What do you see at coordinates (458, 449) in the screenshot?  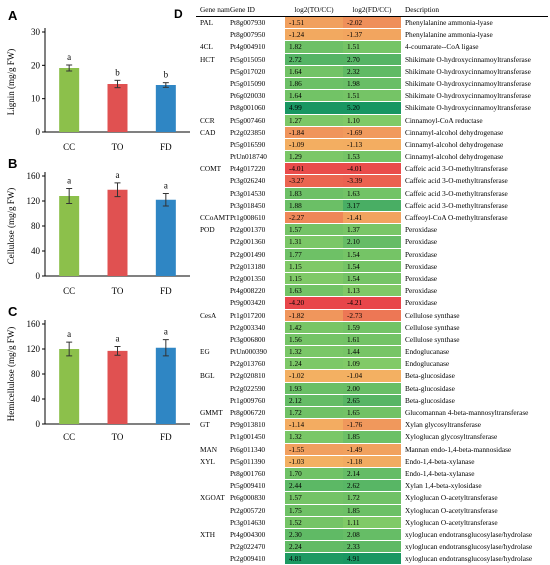 I see `description-cell: Mannan endo-1,4-beta-mannosidase` at bounding box center [458, 449].